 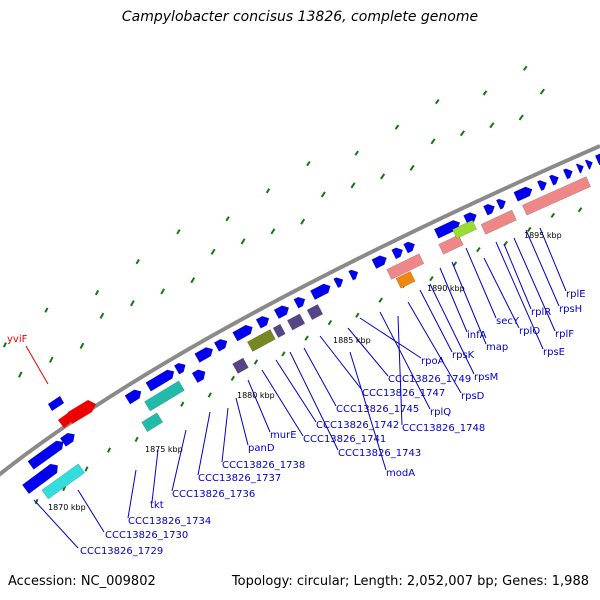 What do you see at coordinates (403, 393) in the screenshot?
I see `gene-label: CCC13826_1747` at bounding box center [403, 393].